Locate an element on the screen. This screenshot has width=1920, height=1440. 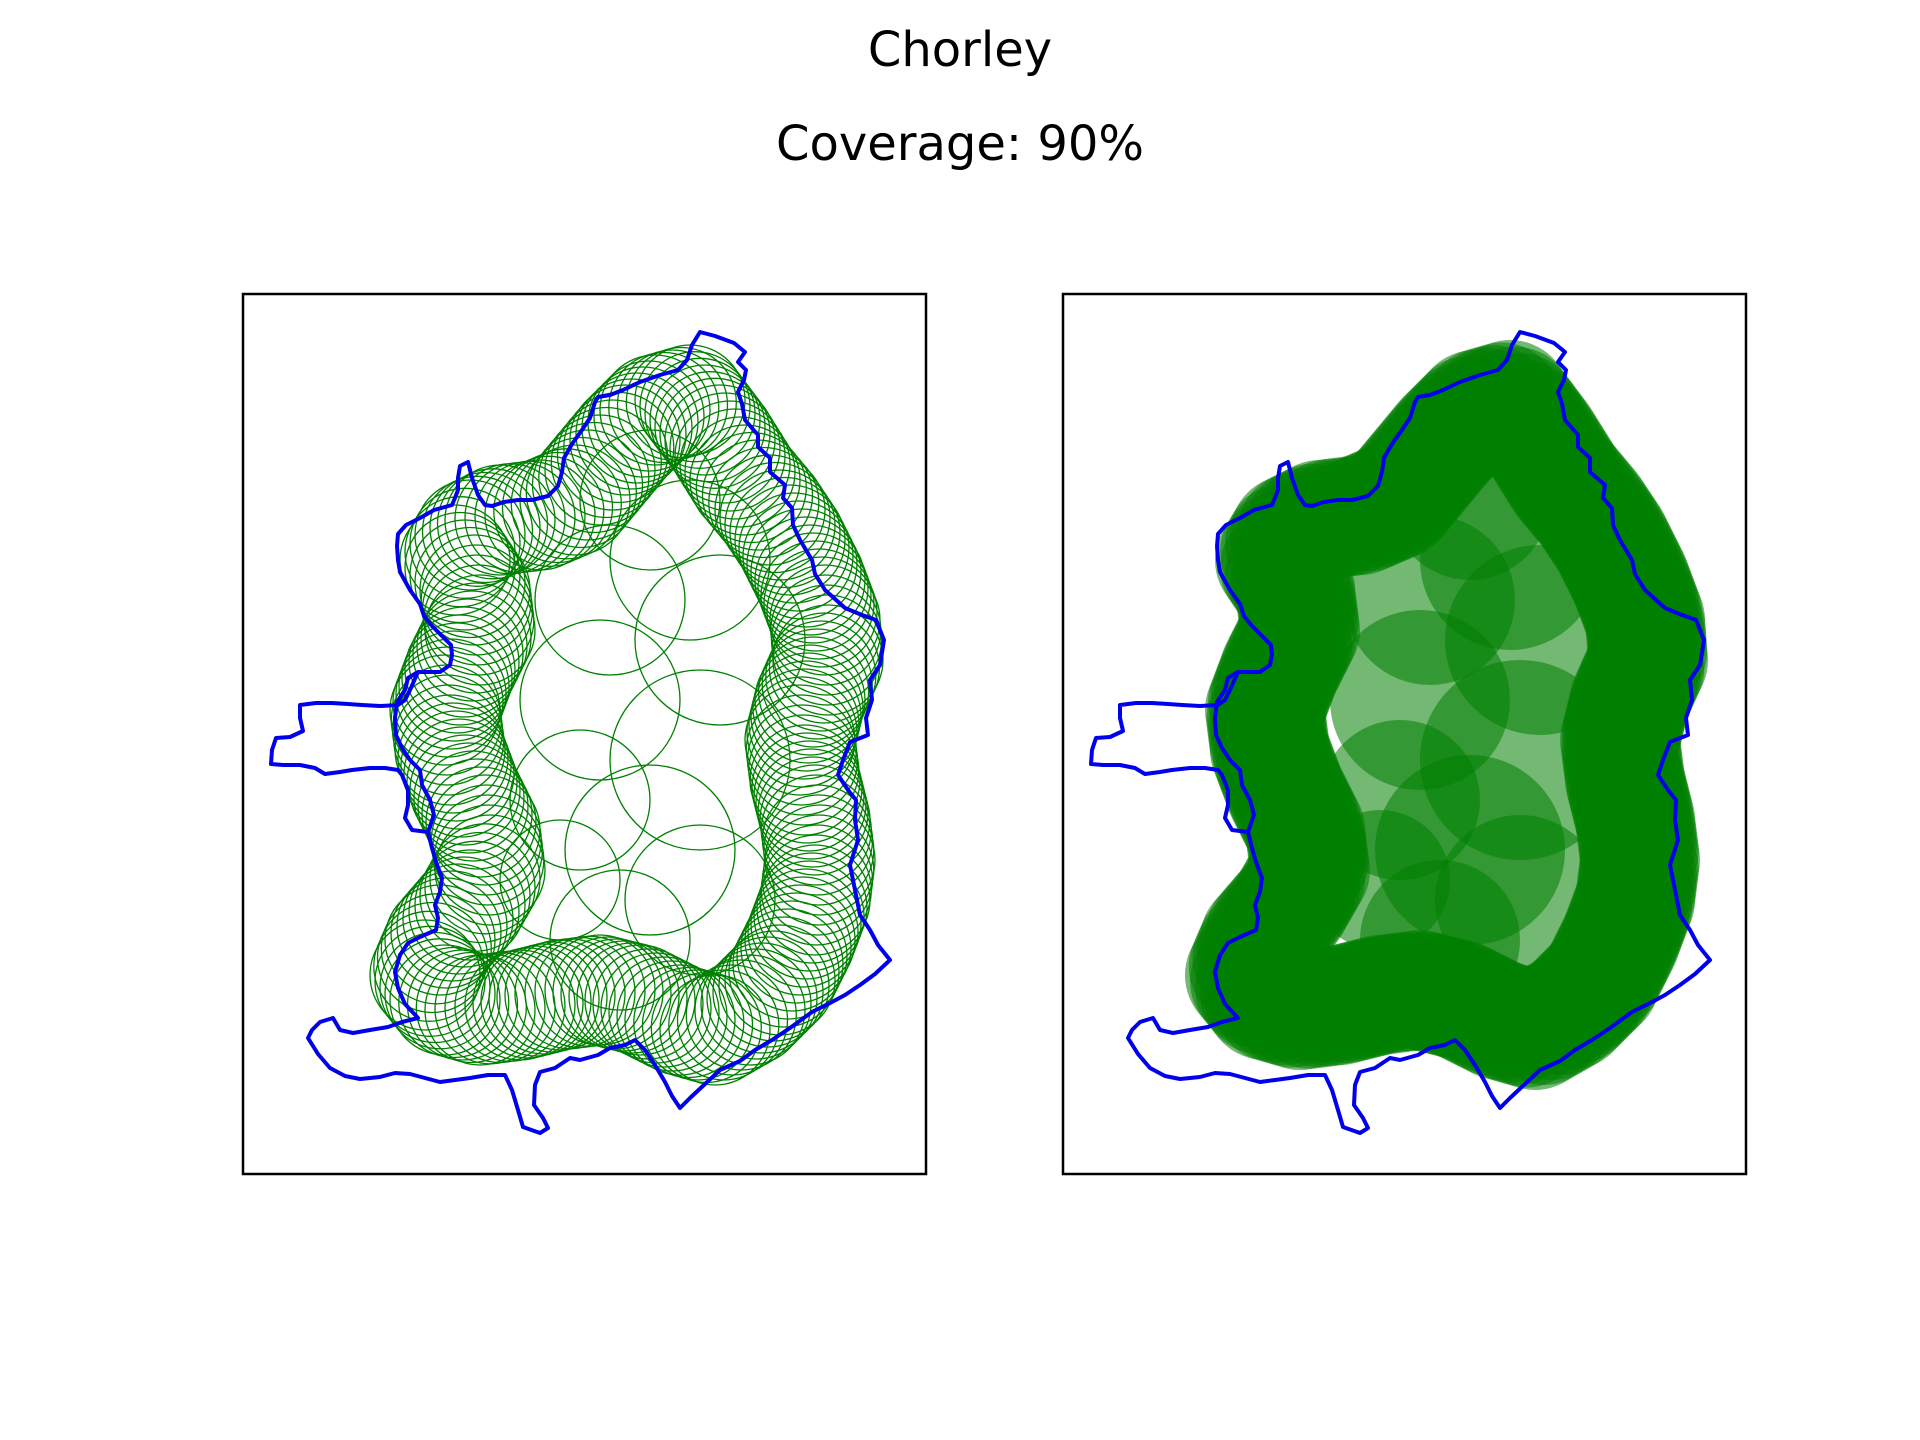
coverage-circles-filled is located at coordinates (1446, 715).